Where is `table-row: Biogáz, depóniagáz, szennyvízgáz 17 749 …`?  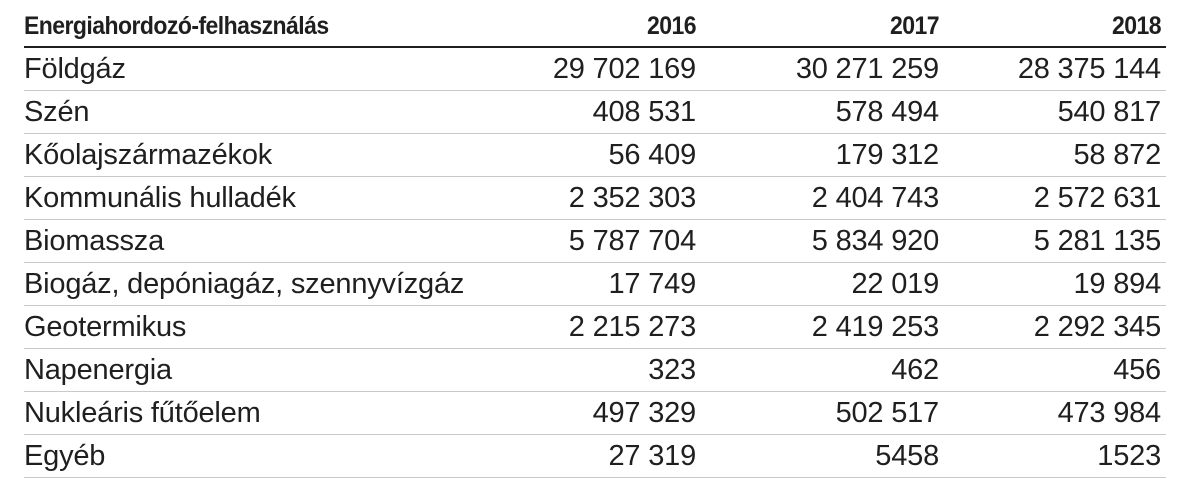
table-row: Biogáz, depóniagáz, szennyvízgáz 17 749 … is located at coordinates (595, 284).